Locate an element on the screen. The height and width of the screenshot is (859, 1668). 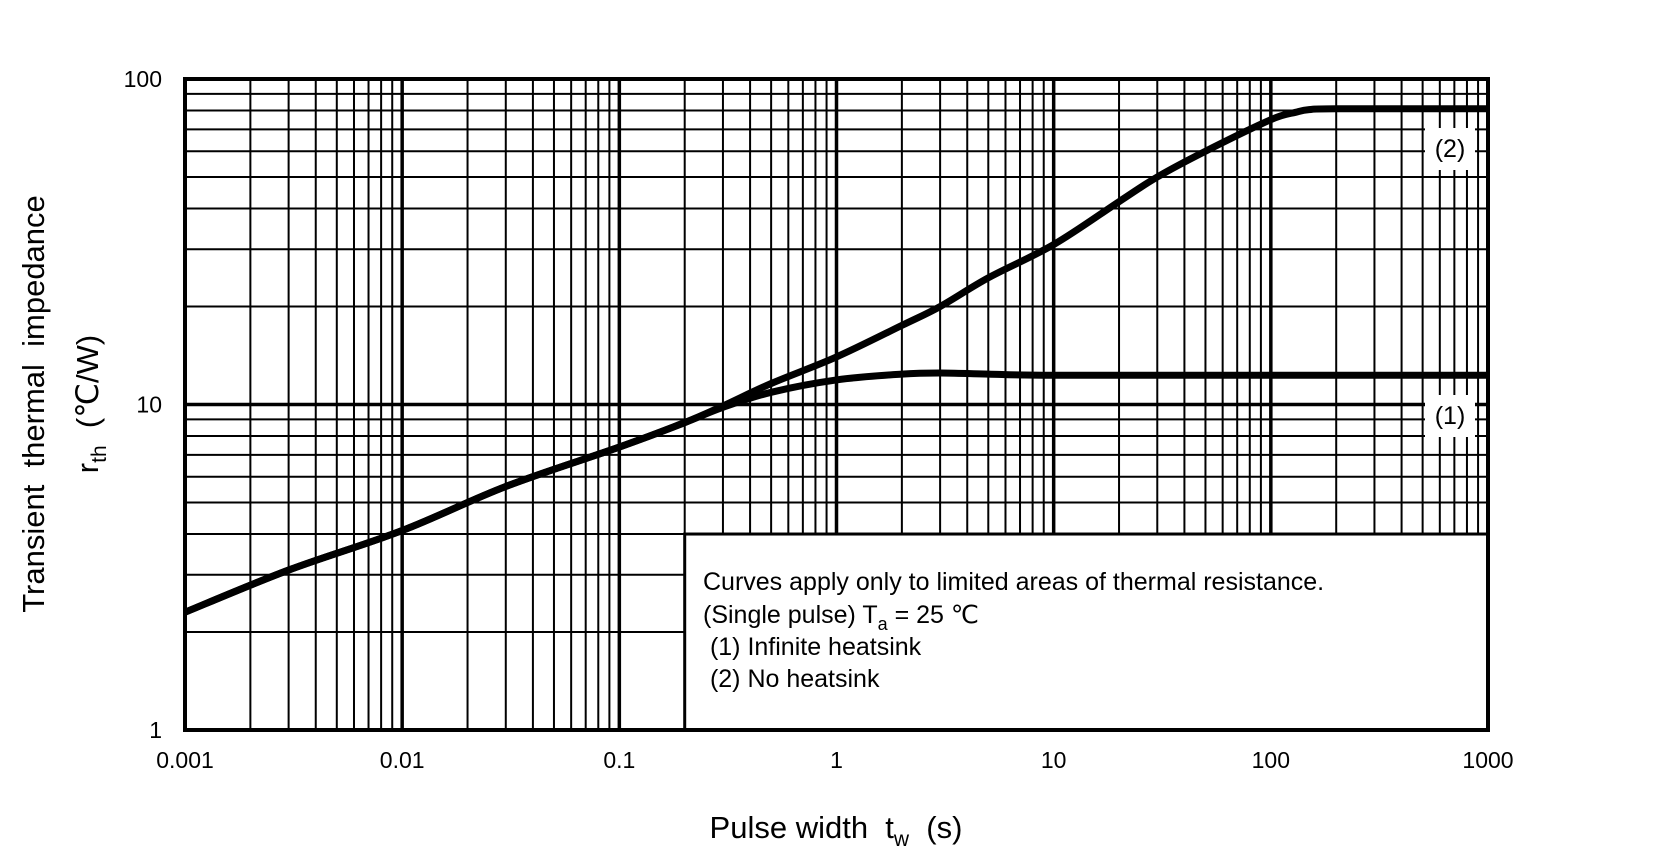
curve-label-2-bg is located at coordinates (1450, 149).